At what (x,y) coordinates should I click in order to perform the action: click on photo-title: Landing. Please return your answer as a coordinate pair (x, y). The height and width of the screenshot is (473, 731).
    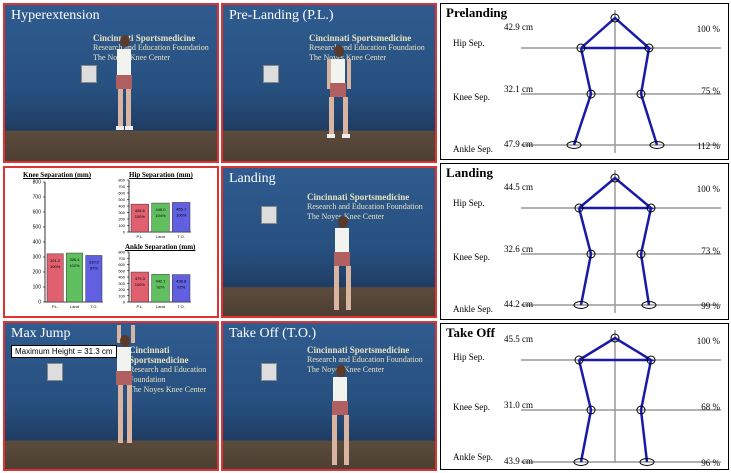
    Looking at the image, I should click on (252, 178).